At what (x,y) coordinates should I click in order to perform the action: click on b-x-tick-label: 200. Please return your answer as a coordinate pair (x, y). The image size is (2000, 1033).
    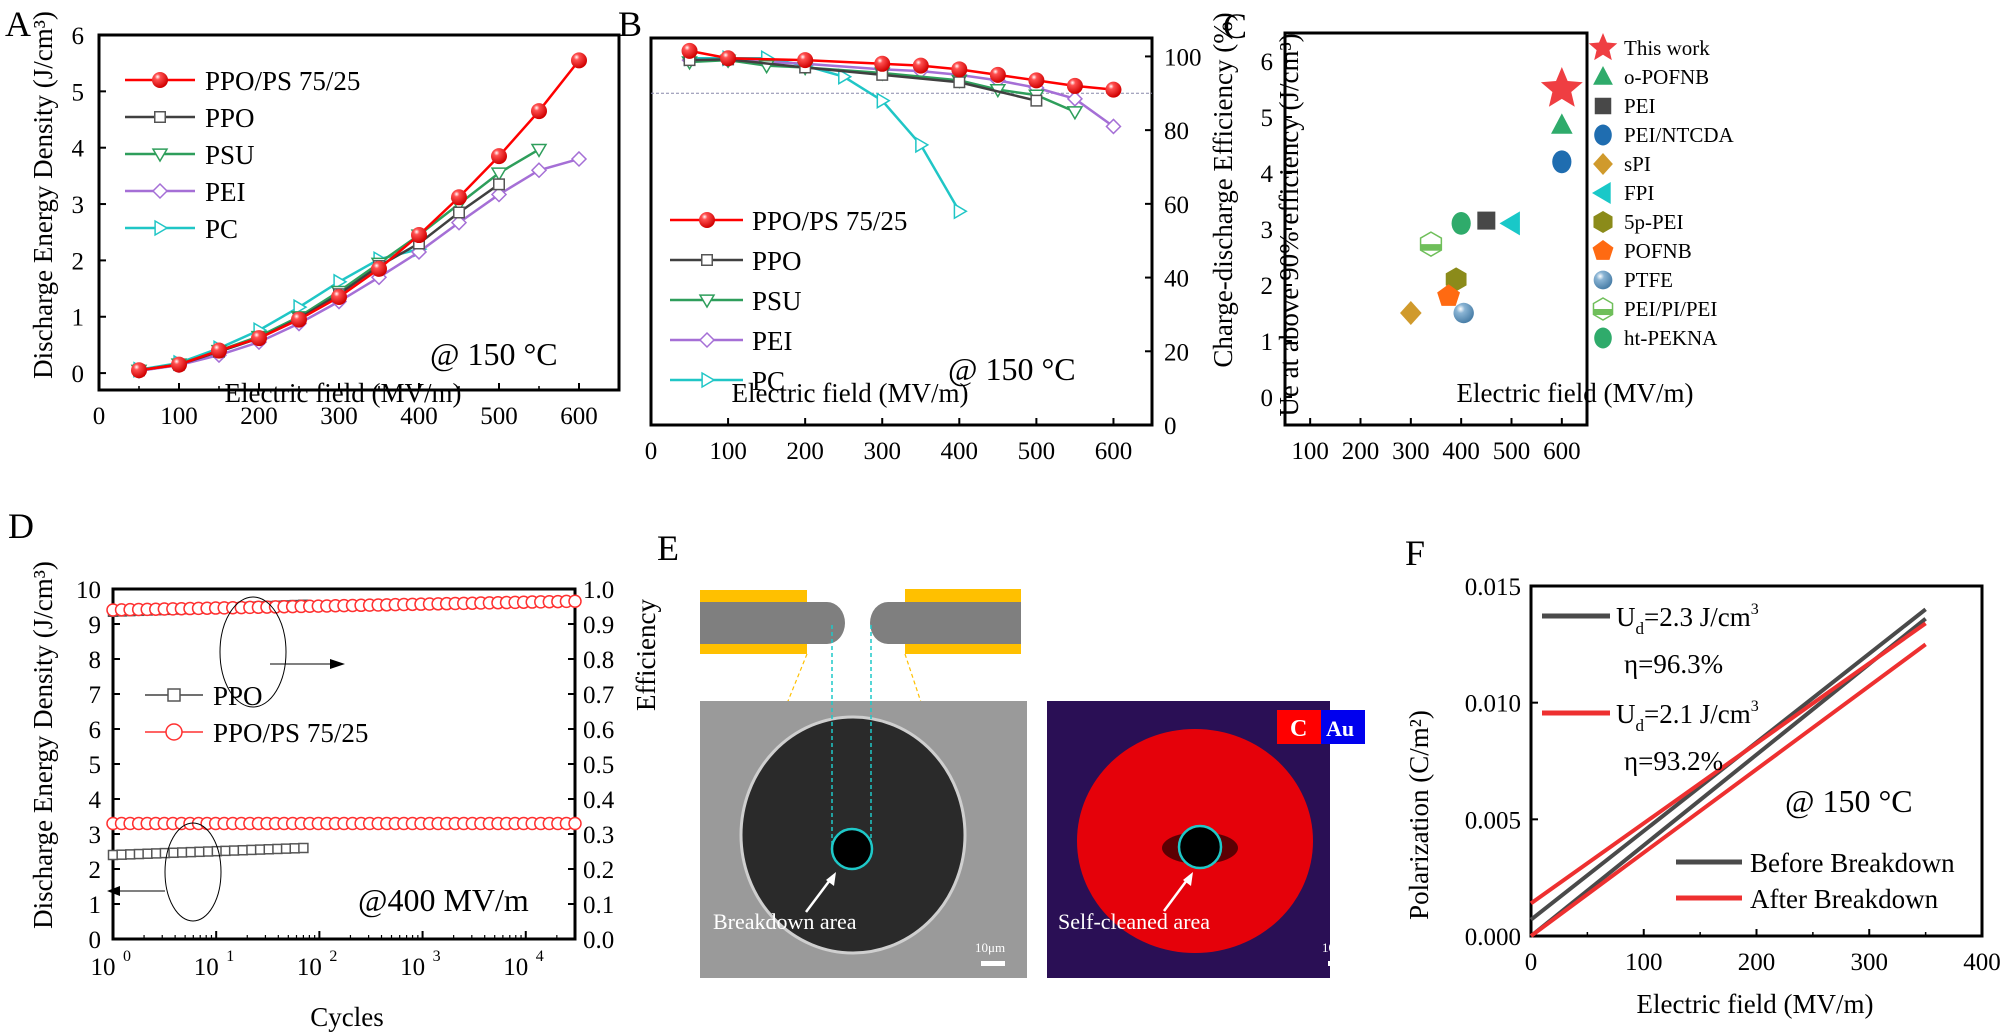
    Looking at the image, I should click on (805, 451).